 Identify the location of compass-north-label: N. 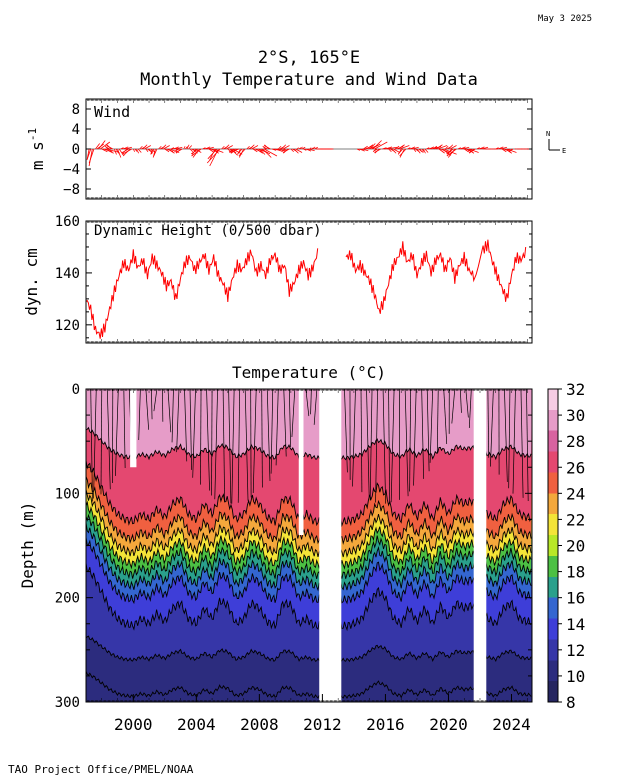
(548, 134).